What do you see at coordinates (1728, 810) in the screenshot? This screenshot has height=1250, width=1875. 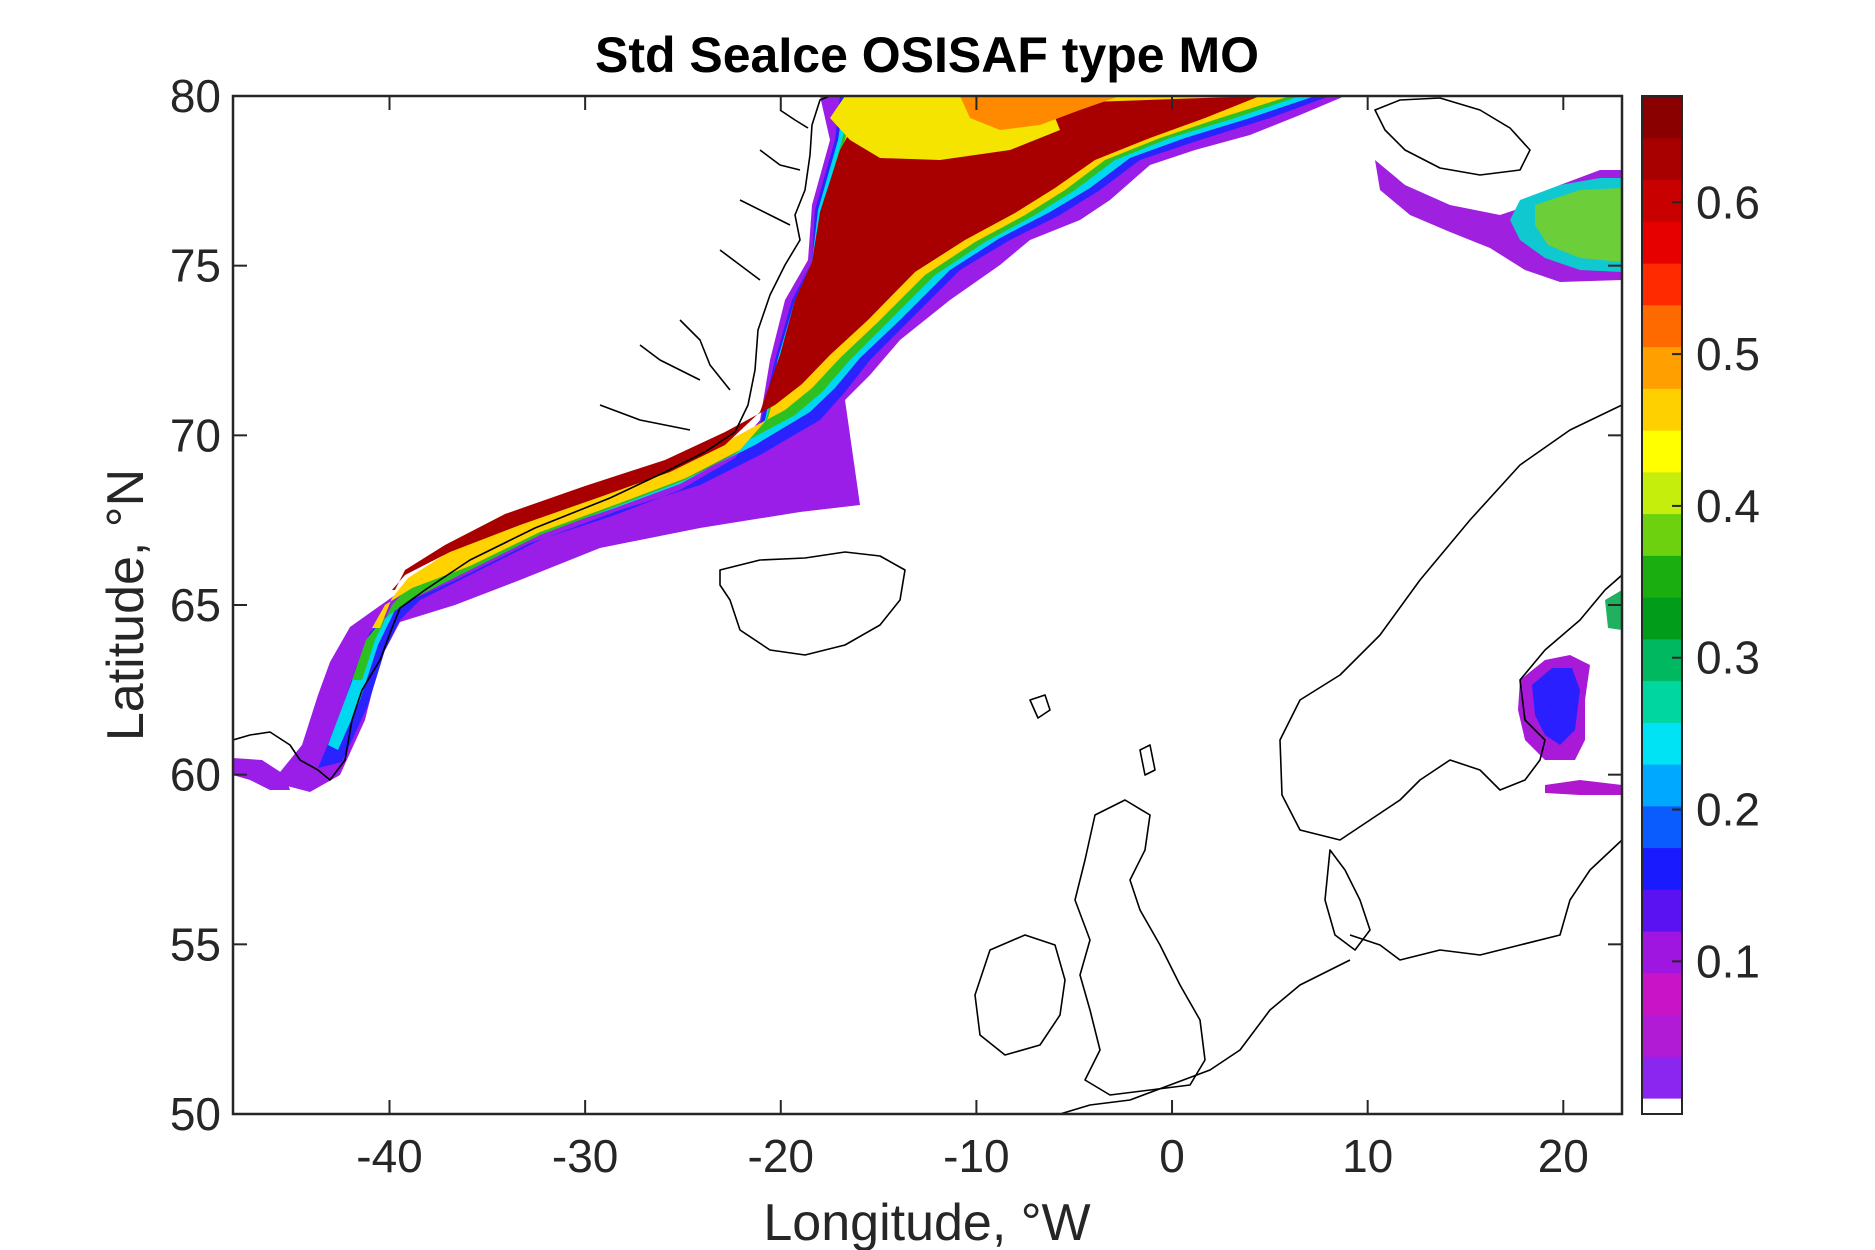 I see `colorbar-tick-label: 0.2` at bounding box center [1728, 810].